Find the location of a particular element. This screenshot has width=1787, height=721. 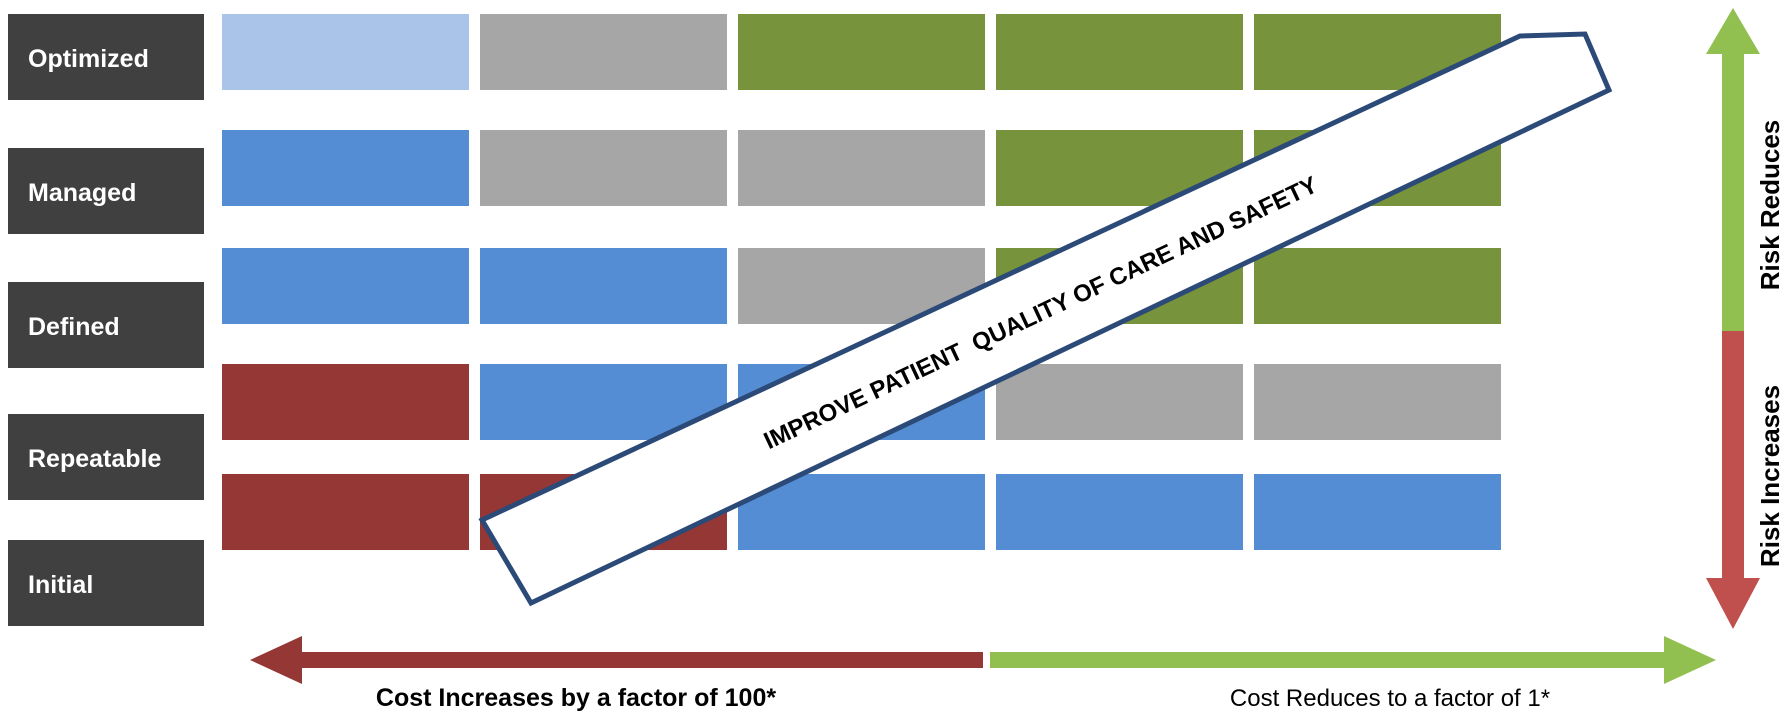

cost-increase-arrow-shape is located at coordinates (616, 660).